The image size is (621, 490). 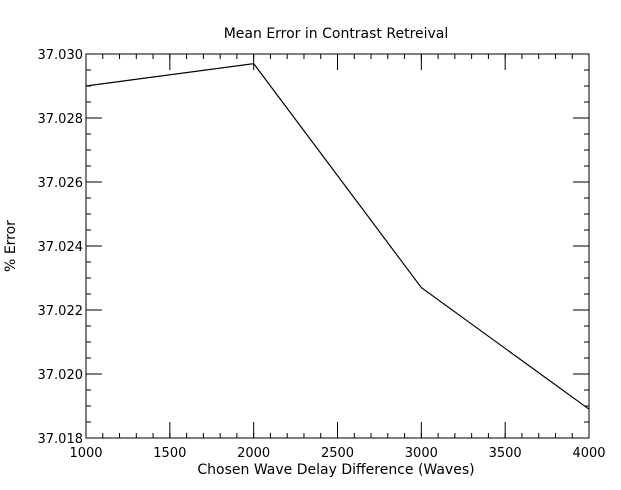 What do you see at coordinates (336, 34) in the screenshot?
I see `chart-title: Mean Error in Contrast Retreival` at bounding box center [336, 34].